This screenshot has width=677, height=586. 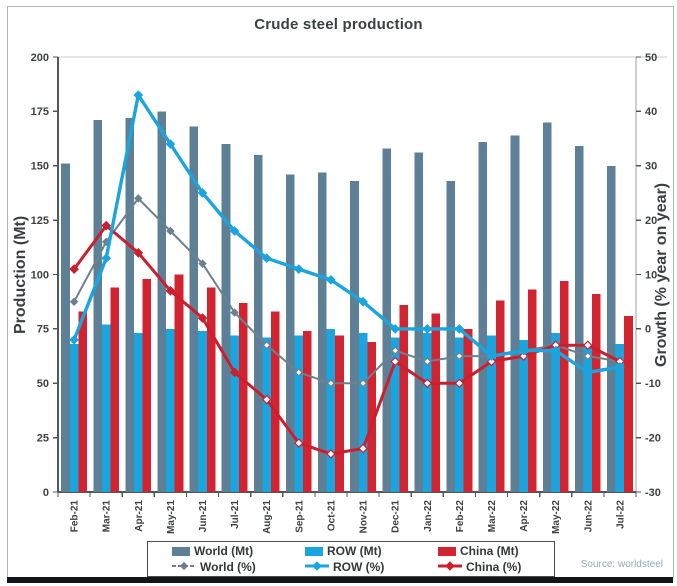 What do you see at coordinates (653, 438) in the screenshot?
I see `right-tick-label: -20` at bounding box center [653, 438].